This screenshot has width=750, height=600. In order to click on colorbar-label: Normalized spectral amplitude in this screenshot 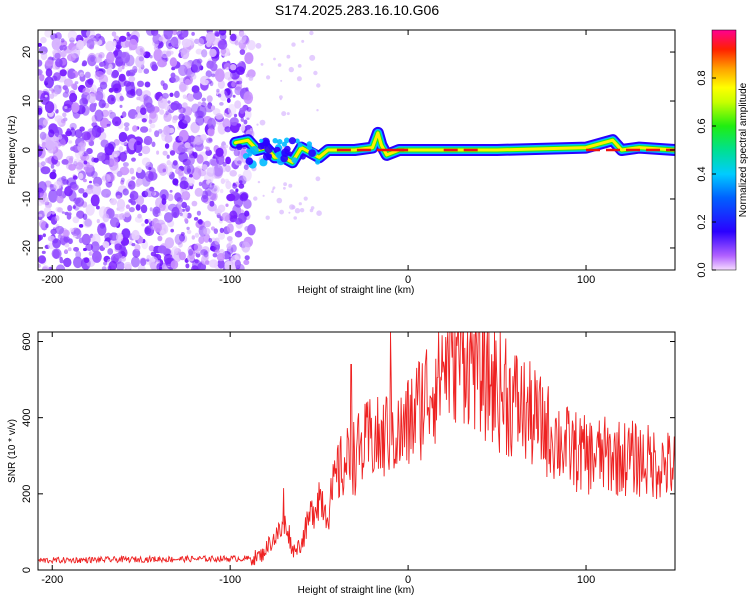, I will do `click(743, 149)`.